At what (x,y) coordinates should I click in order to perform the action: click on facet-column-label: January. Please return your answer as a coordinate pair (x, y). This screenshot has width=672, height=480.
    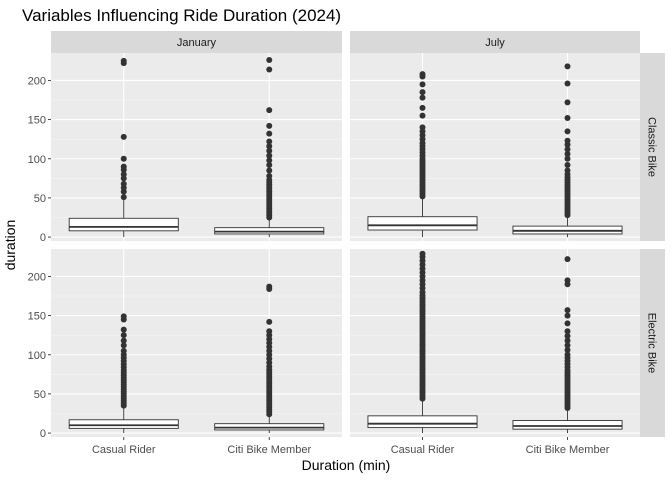
    Looking at the image, I should click on (197, 43).